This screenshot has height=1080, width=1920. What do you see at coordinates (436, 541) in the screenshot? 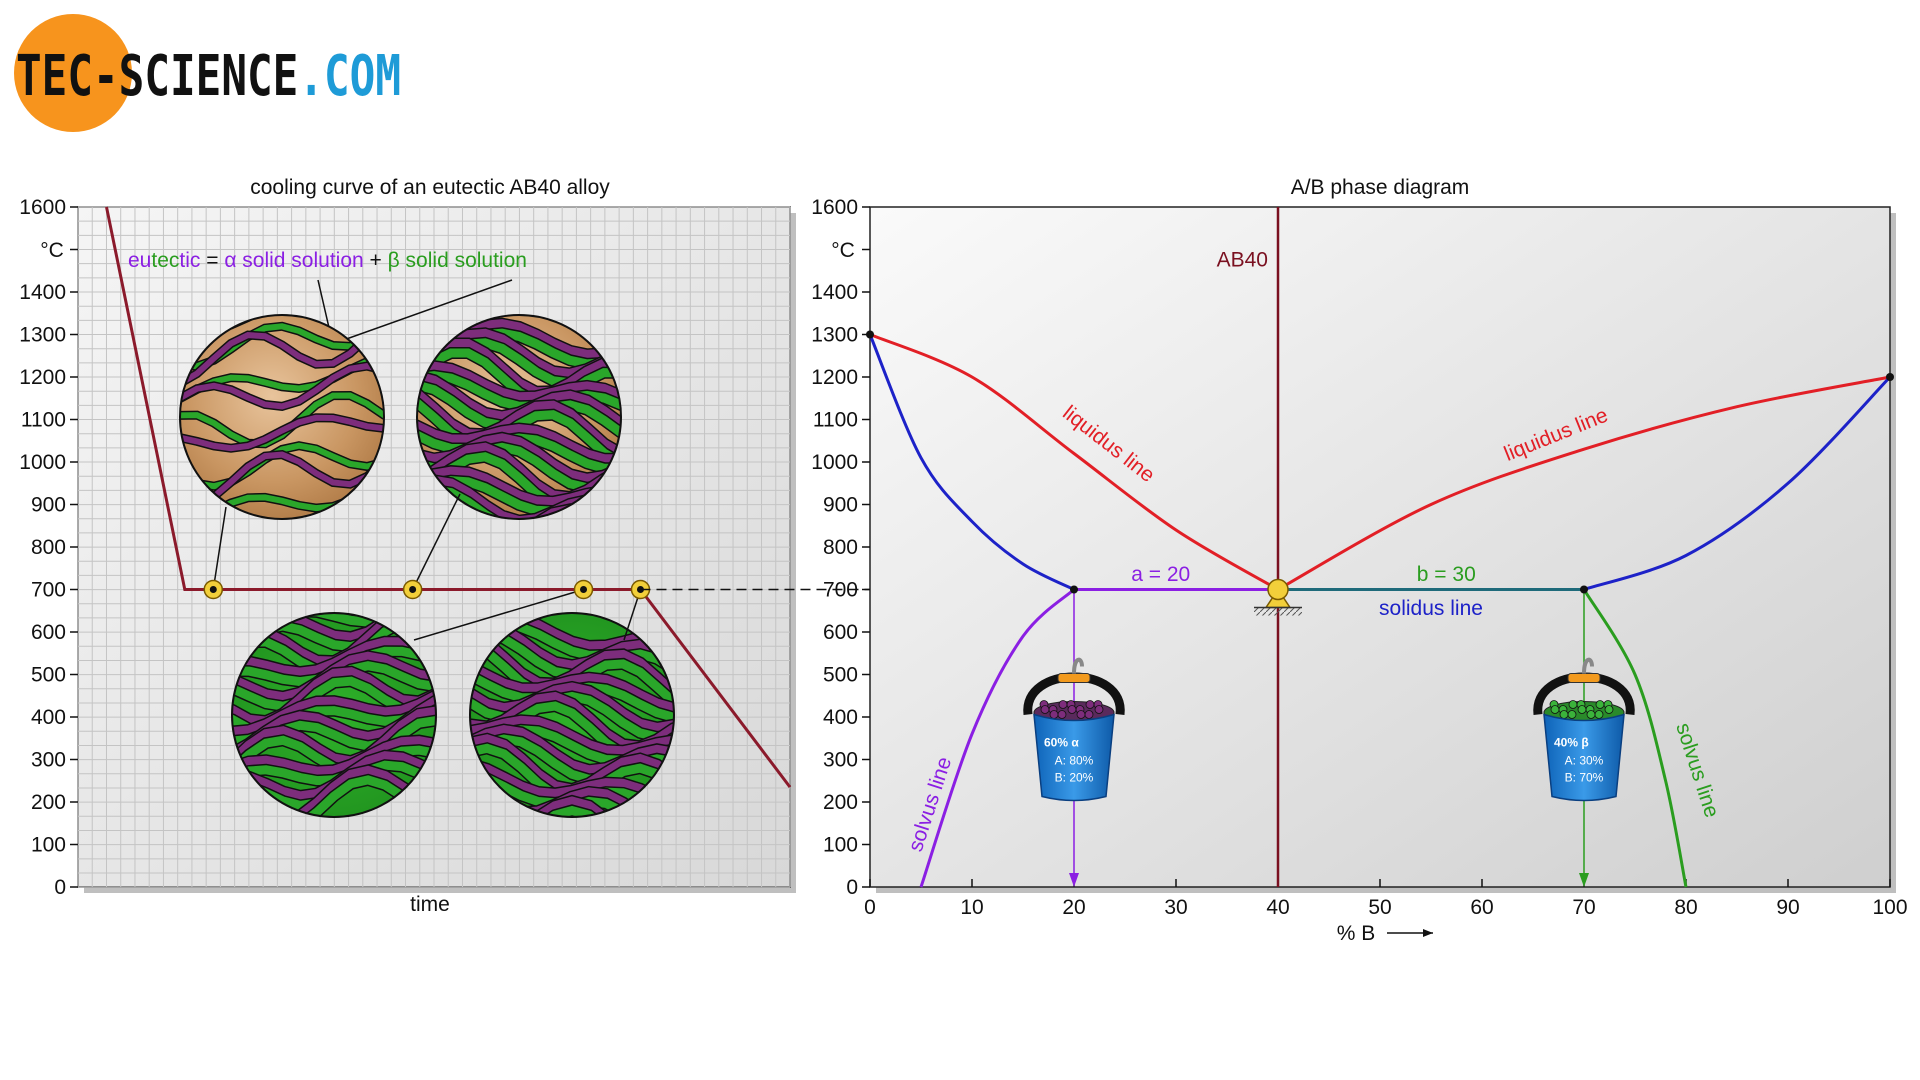
I see `micrograph-leader-line` at bounding box center [436, 541].